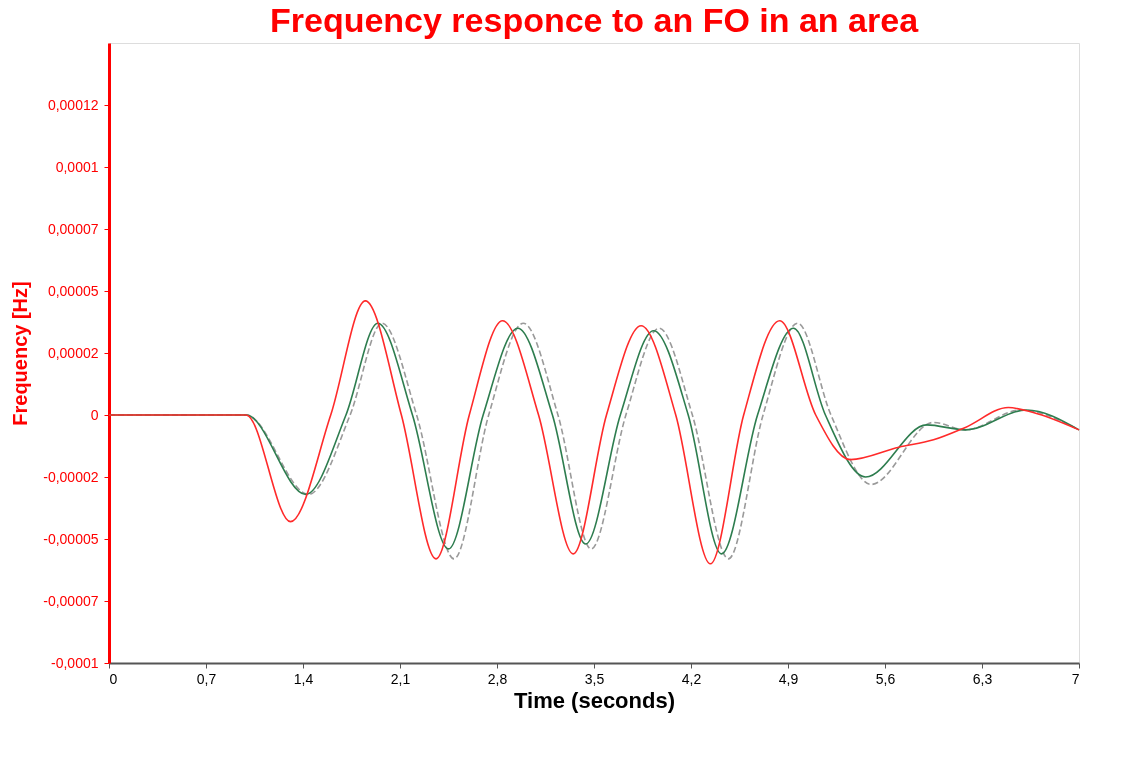 The image size is (1145, 762). Describe the element at coordinates (73, 228) in the screenshot. I see `y-tick-label: 0,00007` at that location.